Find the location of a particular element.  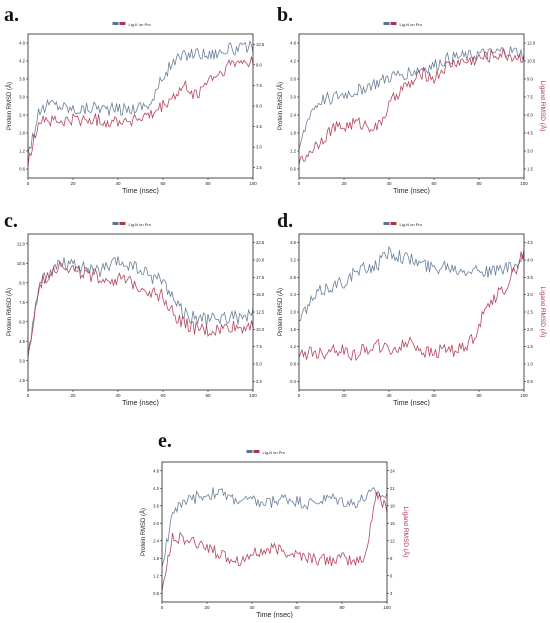

y-right-tick-label: 9.0 is located at coordinates (259, 64).